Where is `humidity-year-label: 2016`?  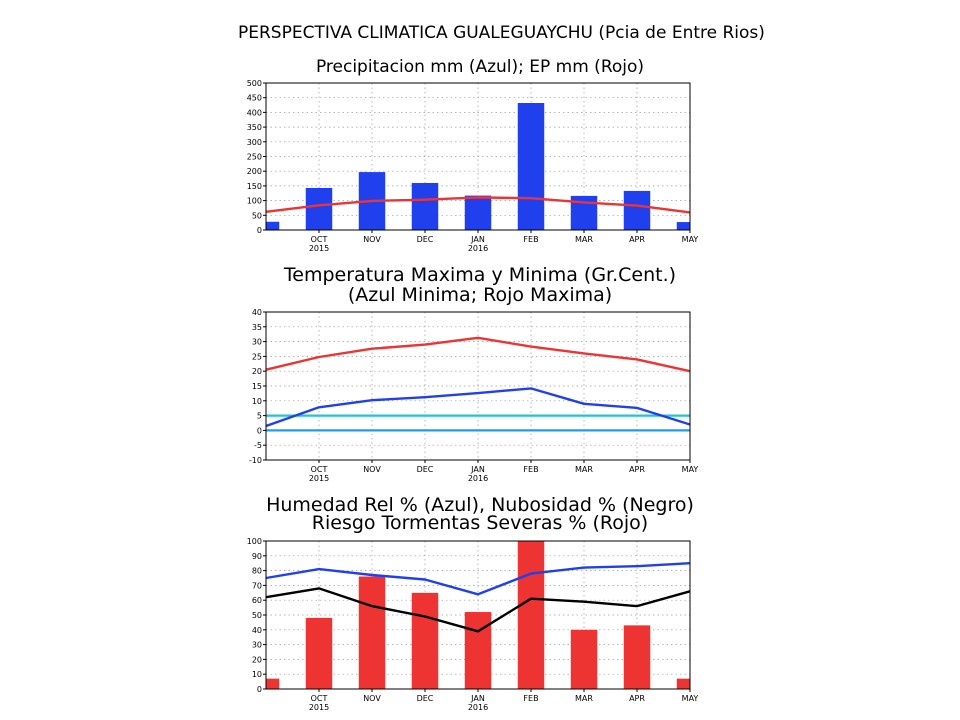 humidity-year-label: 2016 is located at coordinates (478, 707).